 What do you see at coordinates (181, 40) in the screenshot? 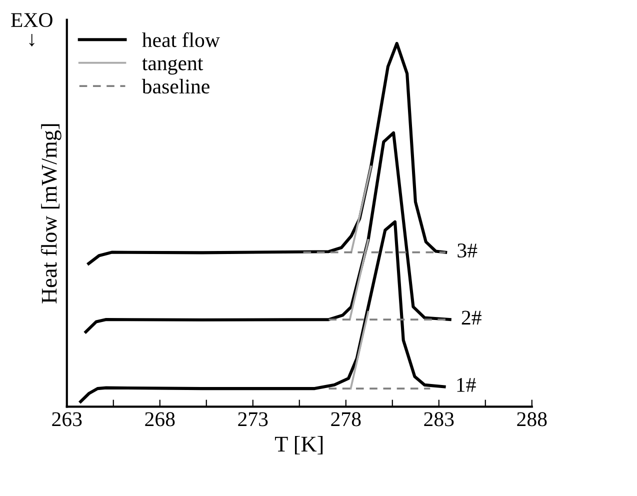
I see `legend-label: heat flow` at bounding box center [181, 40].